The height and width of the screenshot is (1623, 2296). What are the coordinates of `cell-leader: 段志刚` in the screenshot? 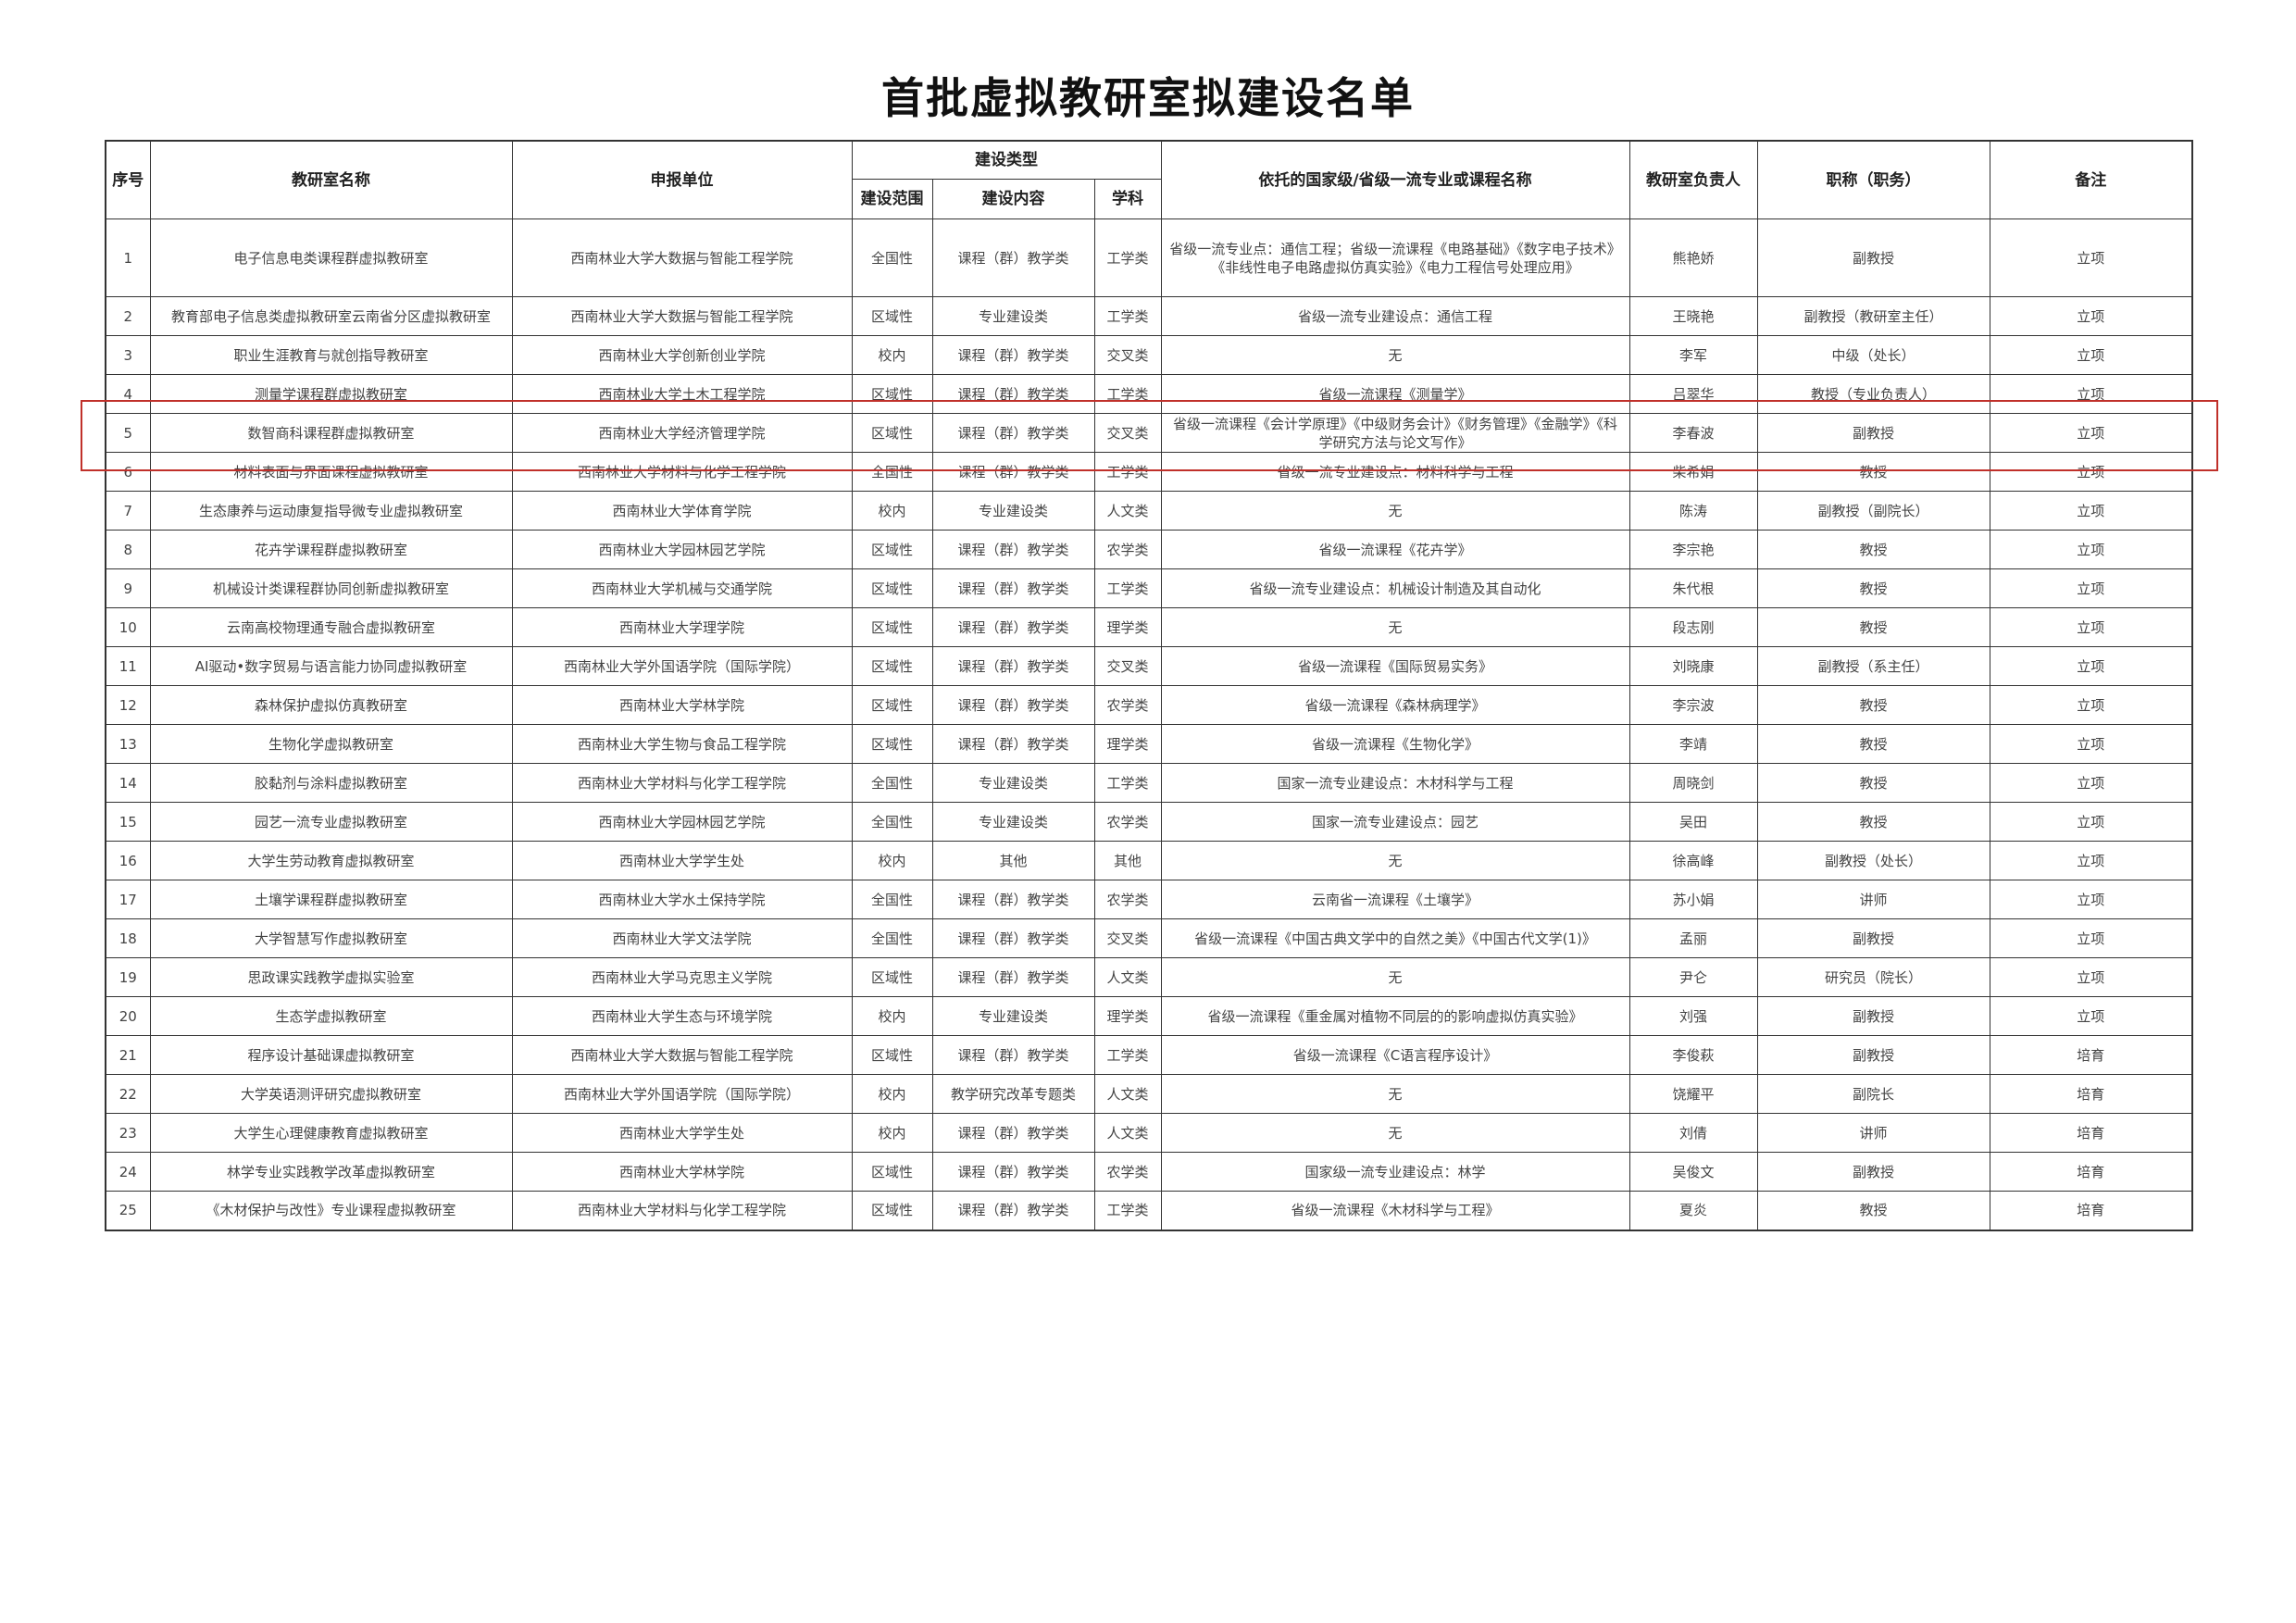 It's located at (1693, 627).